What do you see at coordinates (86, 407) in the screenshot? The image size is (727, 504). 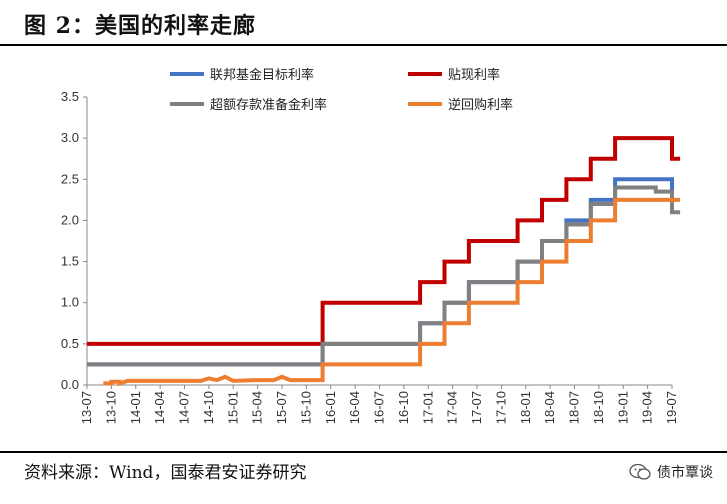 I see `x-tick-label: 13-07` at bounding box center [86, 407].